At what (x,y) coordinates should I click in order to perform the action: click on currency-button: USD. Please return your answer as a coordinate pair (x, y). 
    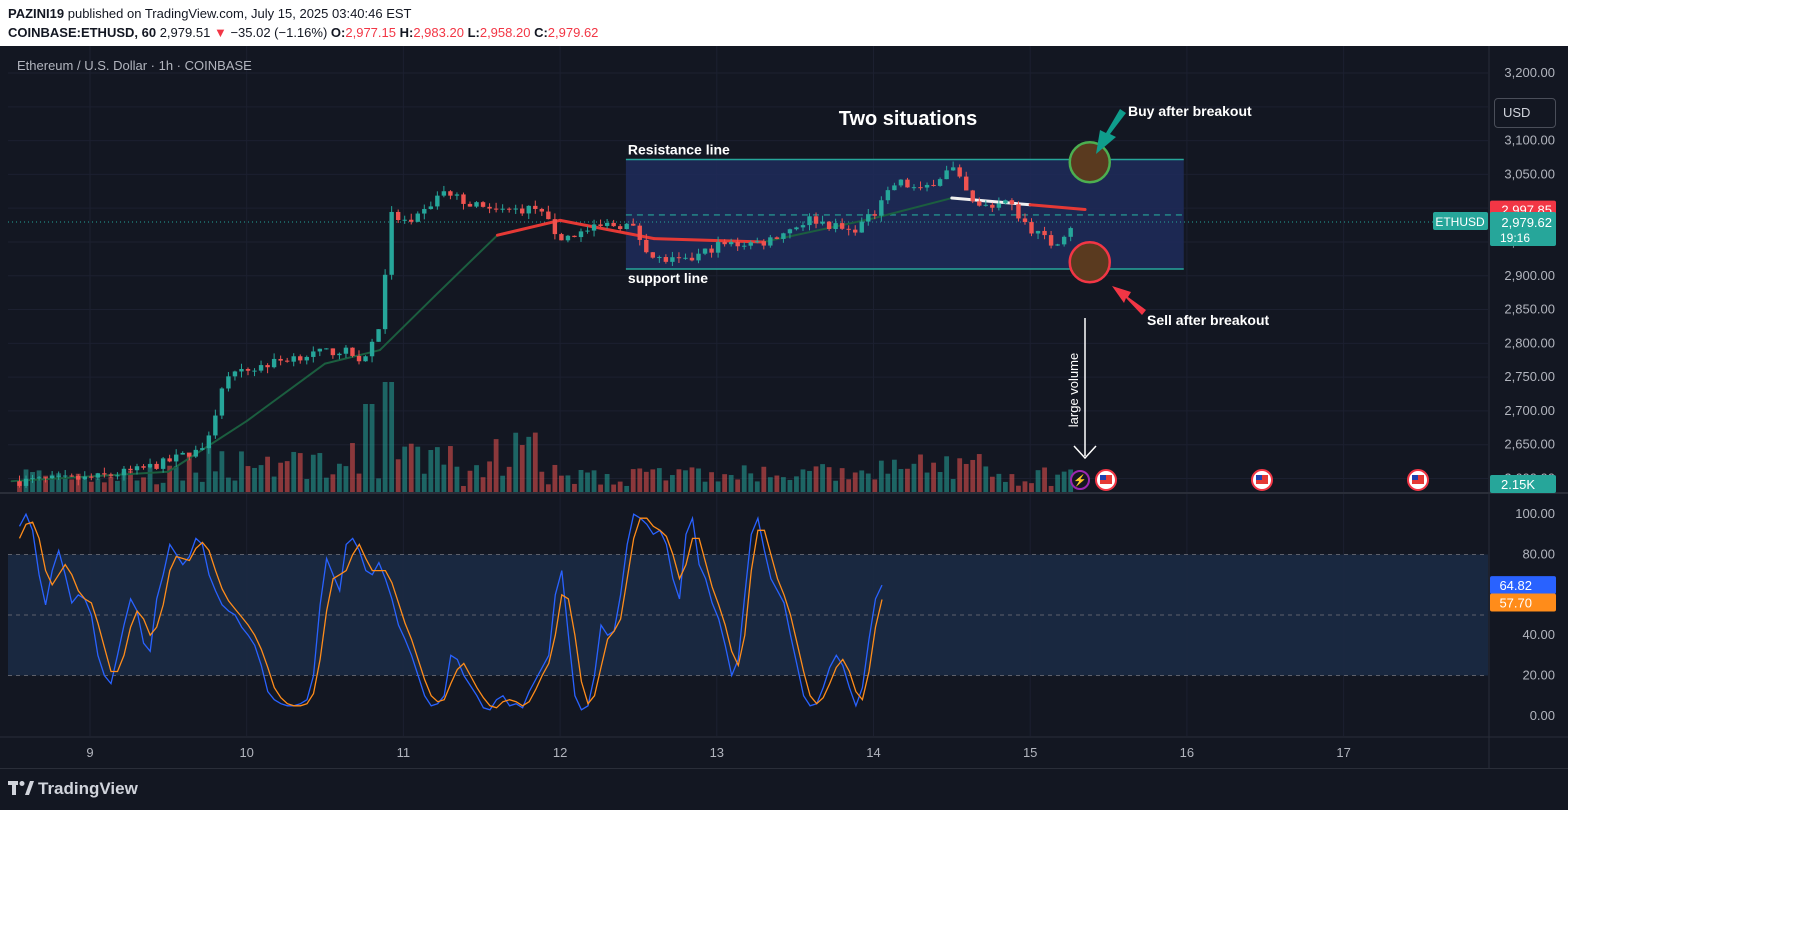
    Looking at the image, I should click on (1525, 113).